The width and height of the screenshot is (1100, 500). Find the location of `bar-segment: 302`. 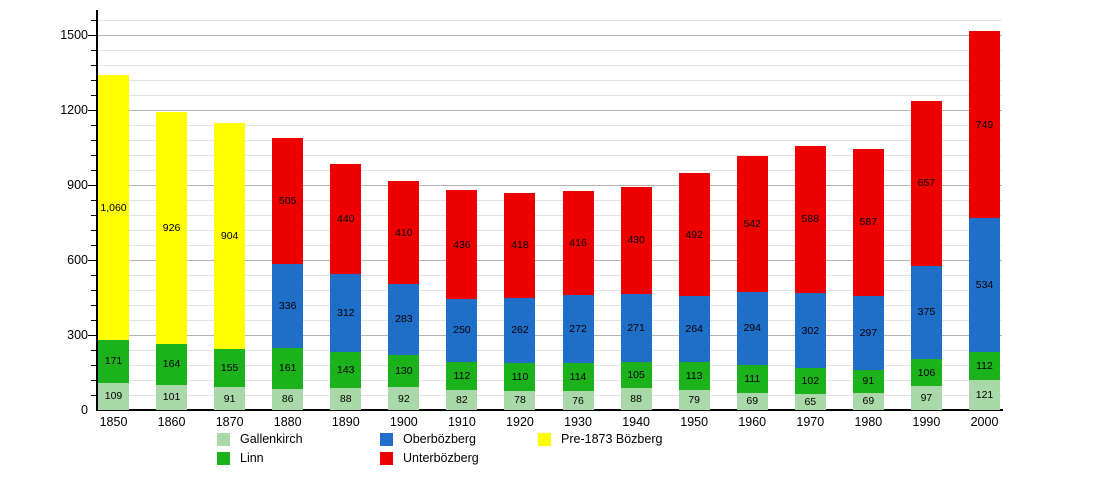

bar-segment: 302 is located at coordinates (810, 330).